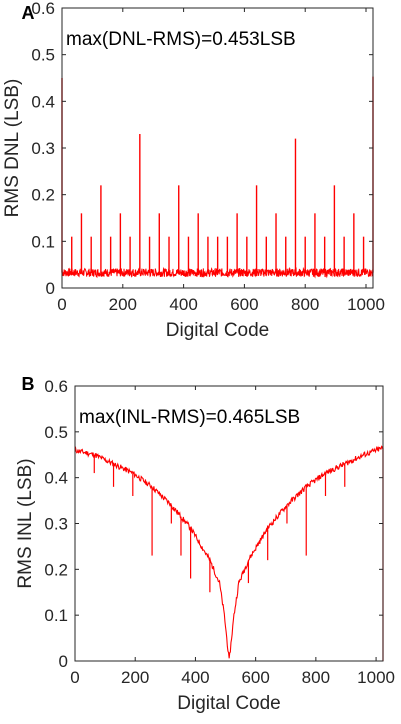  Describe the element at coordinates (28, 384) in the screenshot. I see `panel-label: B` at that location.